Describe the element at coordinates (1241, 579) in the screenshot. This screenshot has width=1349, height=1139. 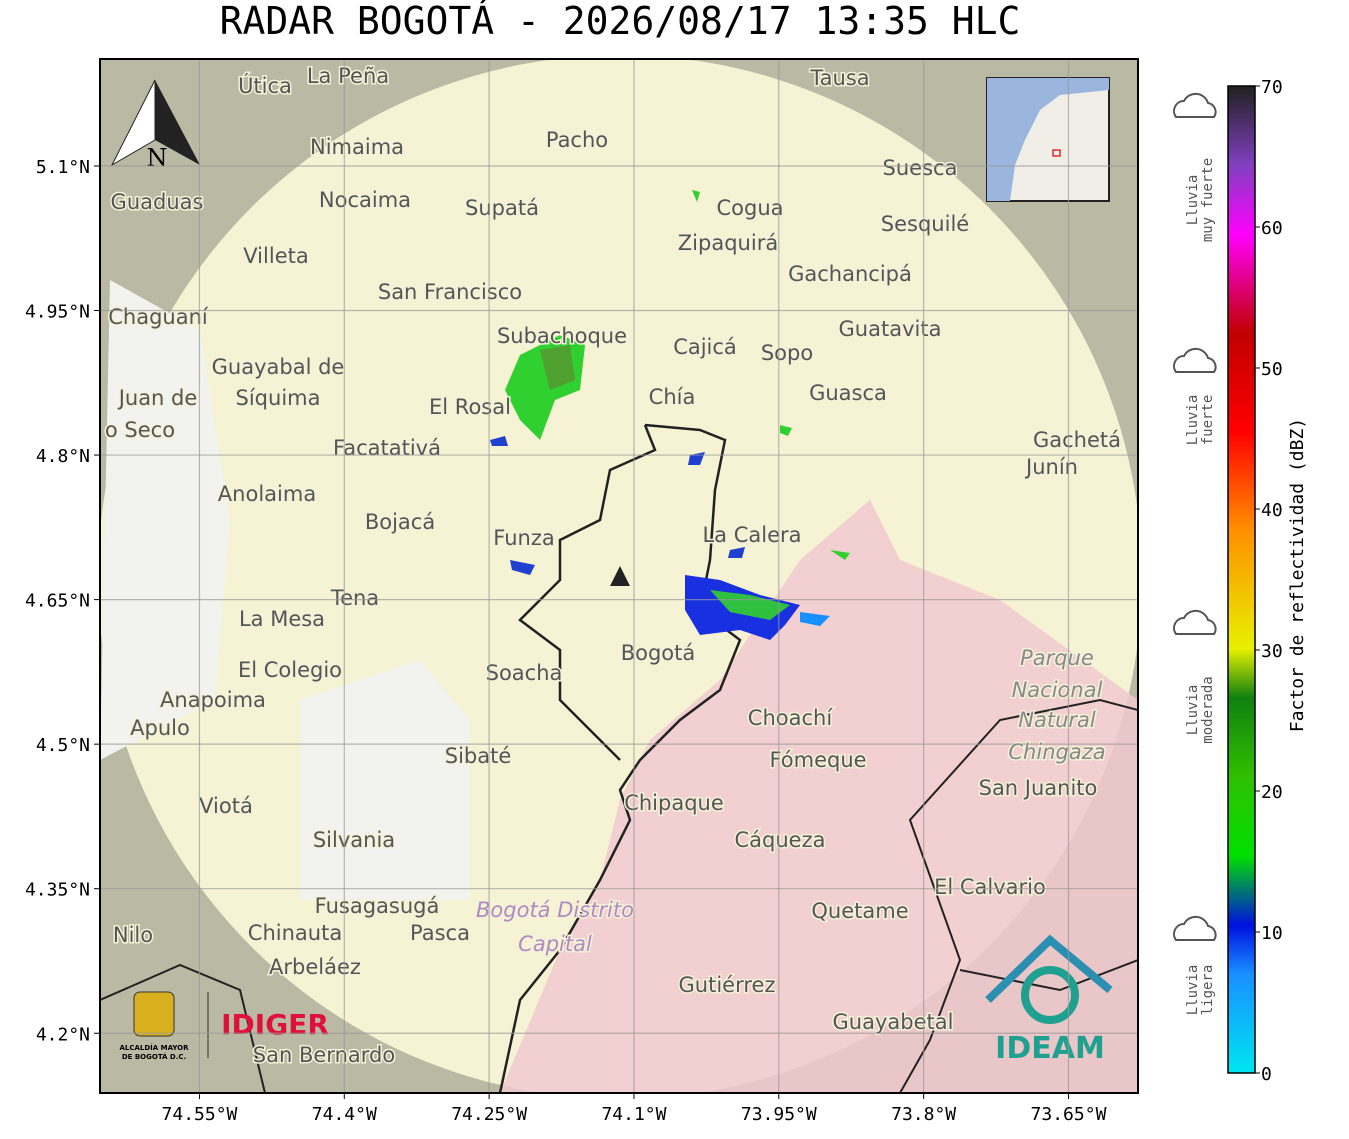
I see `colorbar` at that location.